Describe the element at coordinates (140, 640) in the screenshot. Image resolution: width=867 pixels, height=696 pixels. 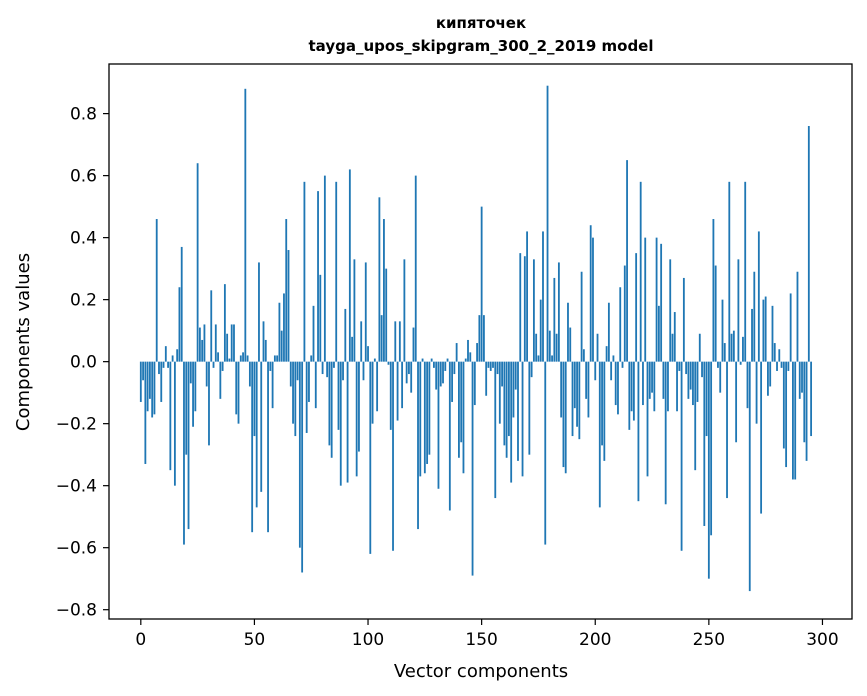
I see `x-tick-label: 0` at that location.